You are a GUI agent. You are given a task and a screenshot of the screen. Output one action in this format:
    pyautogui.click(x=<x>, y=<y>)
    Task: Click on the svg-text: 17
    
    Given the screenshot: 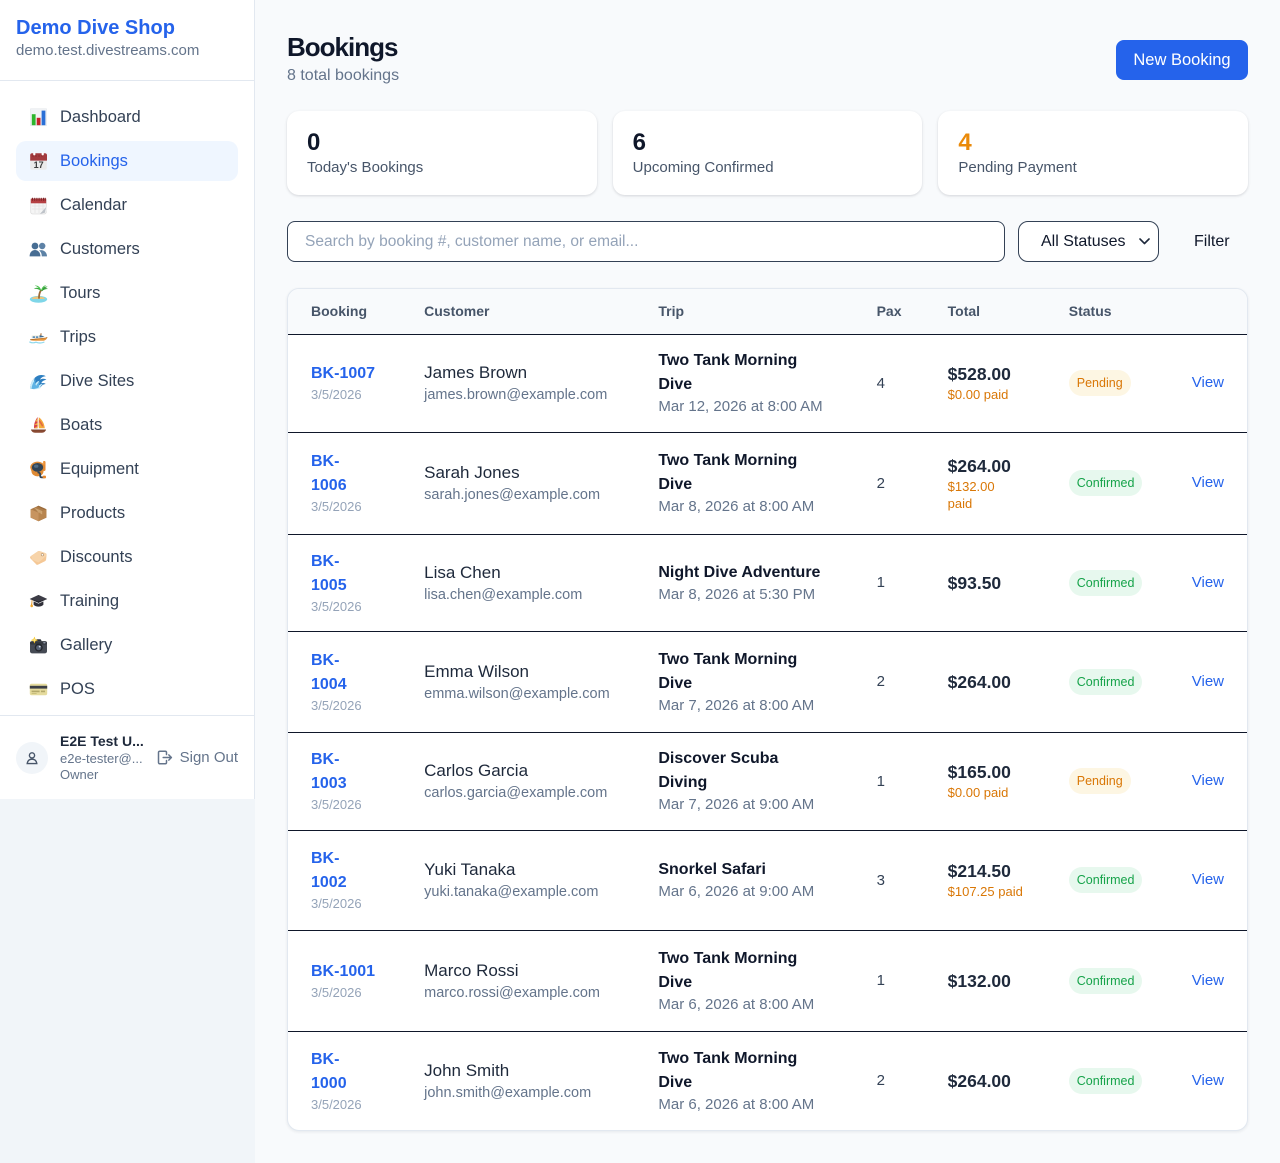 What is the action you would take?
    pyautogui.click(x=39, y=165)
    